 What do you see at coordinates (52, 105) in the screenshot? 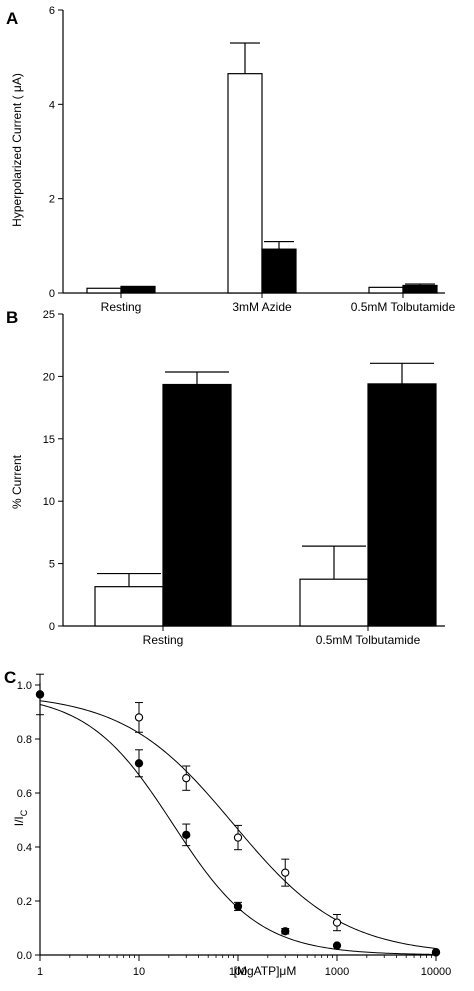
I see `a-y-tick-label: 4` at bounding box center [52, 105].